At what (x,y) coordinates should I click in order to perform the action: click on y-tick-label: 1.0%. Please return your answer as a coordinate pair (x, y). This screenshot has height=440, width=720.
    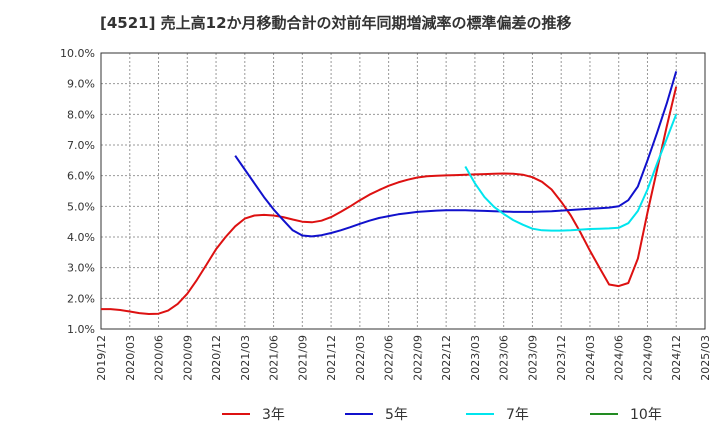
    Looking at the image, I should click on (81, 329).